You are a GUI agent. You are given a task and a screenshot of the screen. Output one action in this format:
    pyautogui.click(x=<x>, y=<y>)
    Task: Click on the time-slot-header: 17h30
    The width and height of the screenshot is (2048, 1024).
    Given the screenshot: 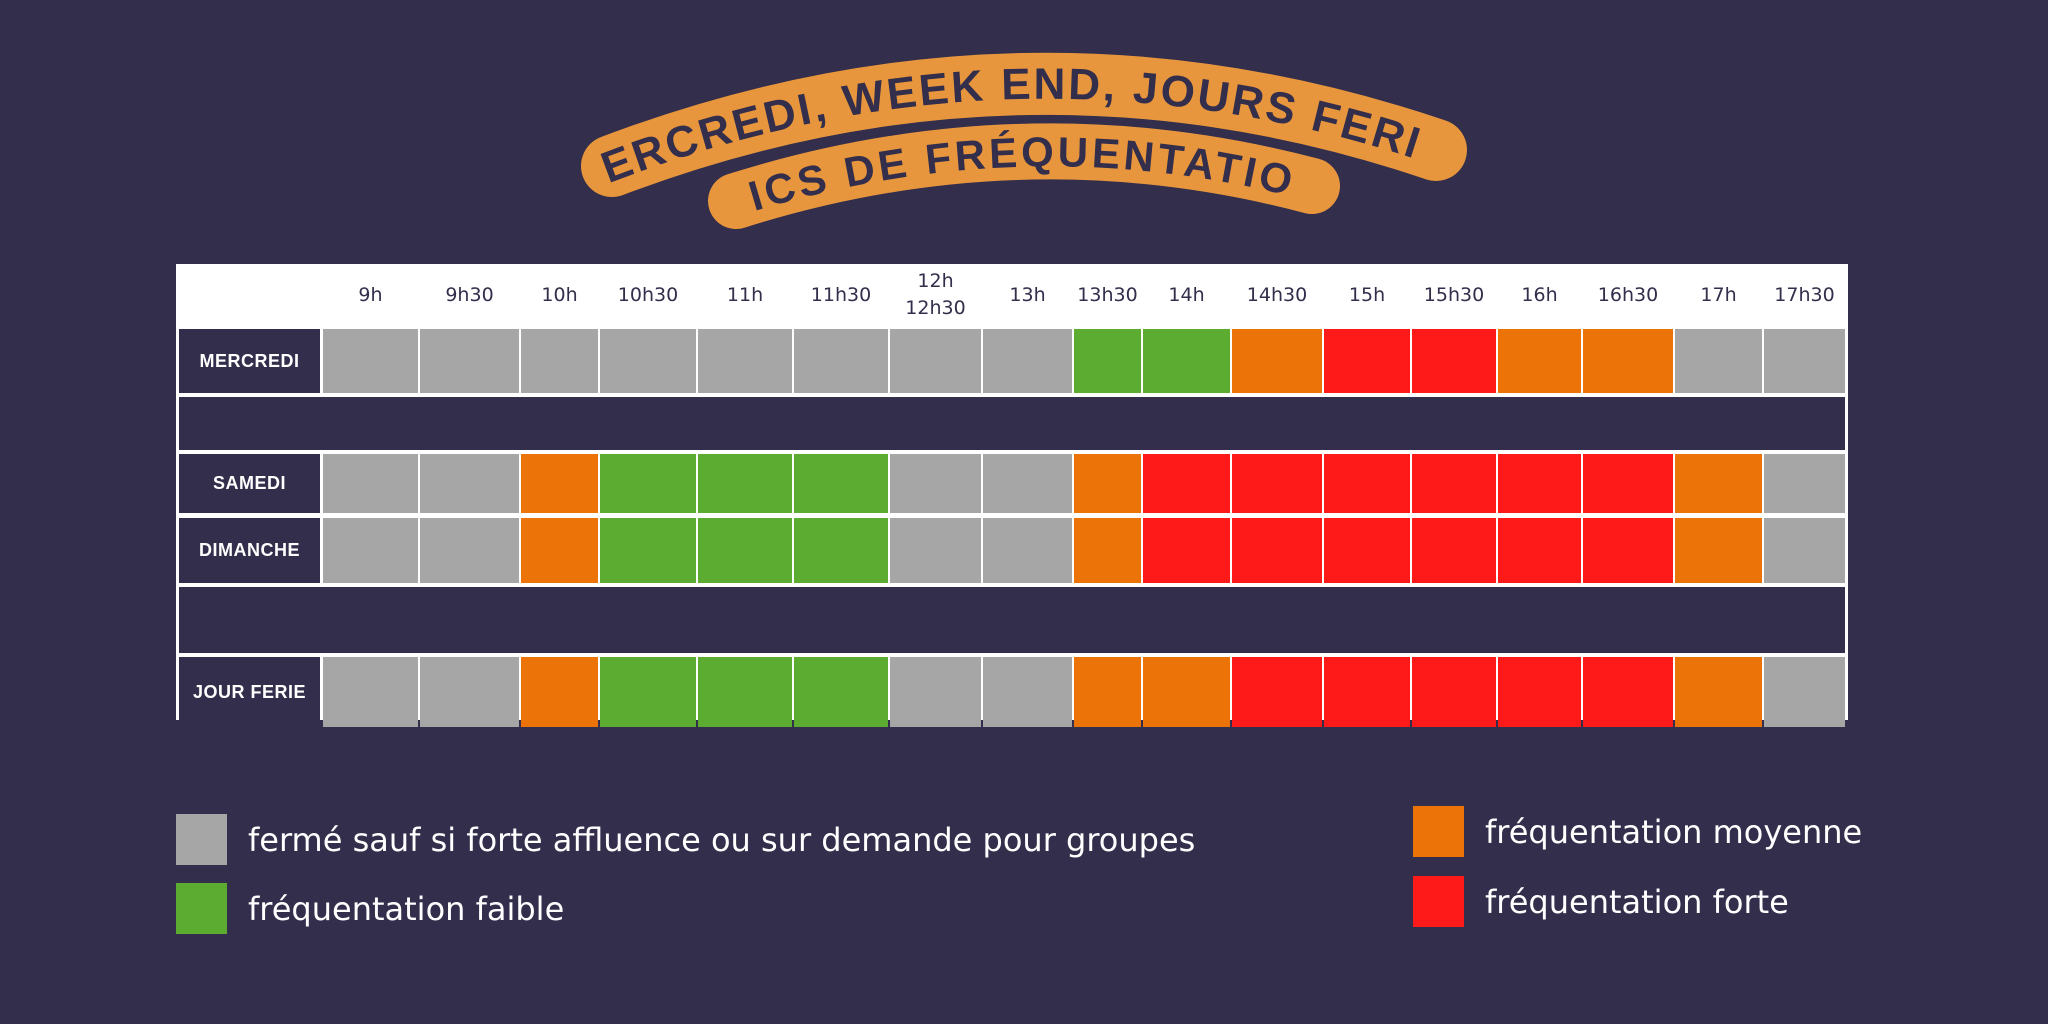 What is the action you would take?
    pyautogui.click(x=1804, y=294)
    